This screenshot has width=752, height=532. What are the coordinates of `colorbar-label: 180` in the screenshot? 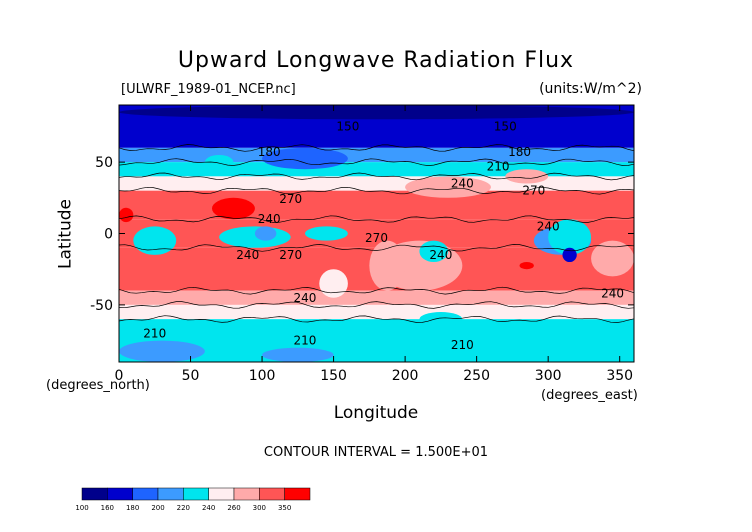 It's located at (132, 508).